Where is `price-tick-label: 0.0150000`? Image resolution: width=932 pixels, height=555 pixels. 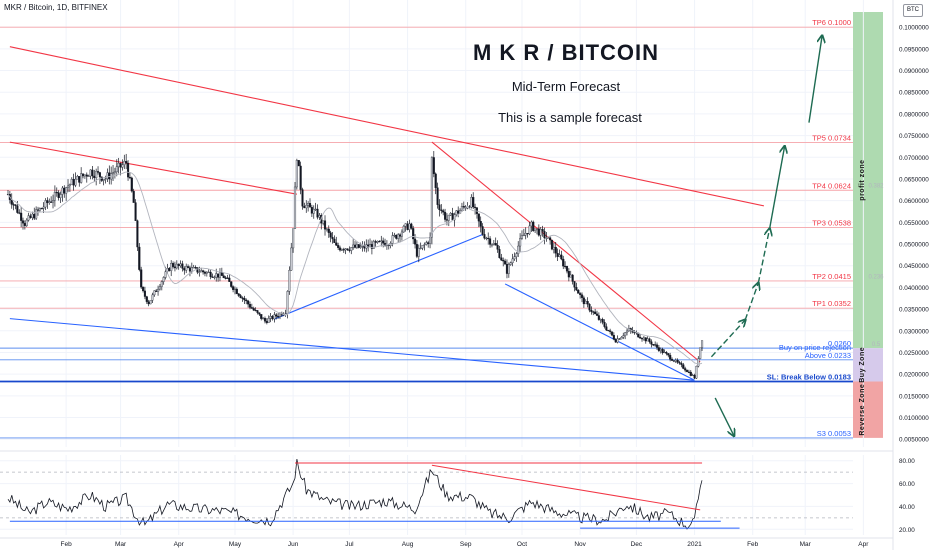
price-tick-label: 0.0150000 is located at coordinates (914, 396).